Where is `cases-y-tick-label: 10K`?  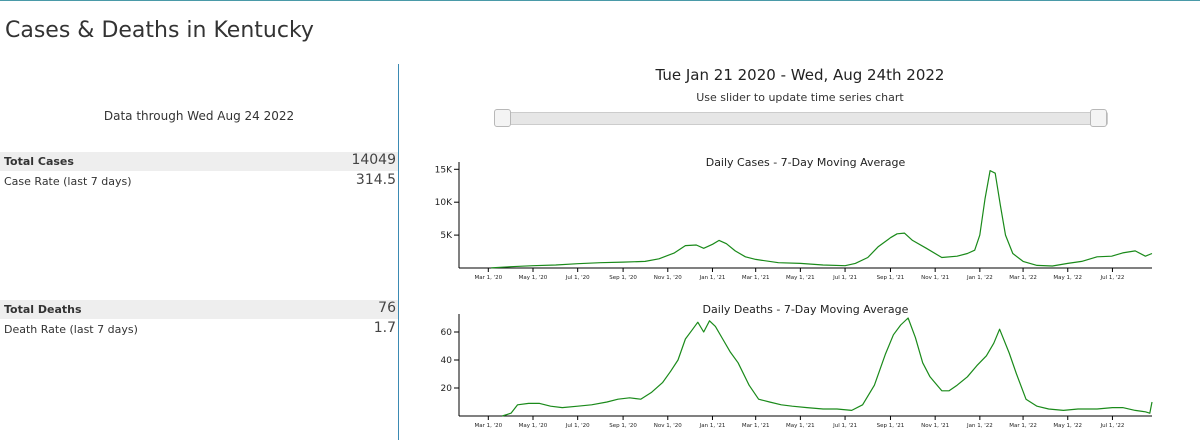
cases-y-tick-label: 10K is located at coordinates (444, 203).